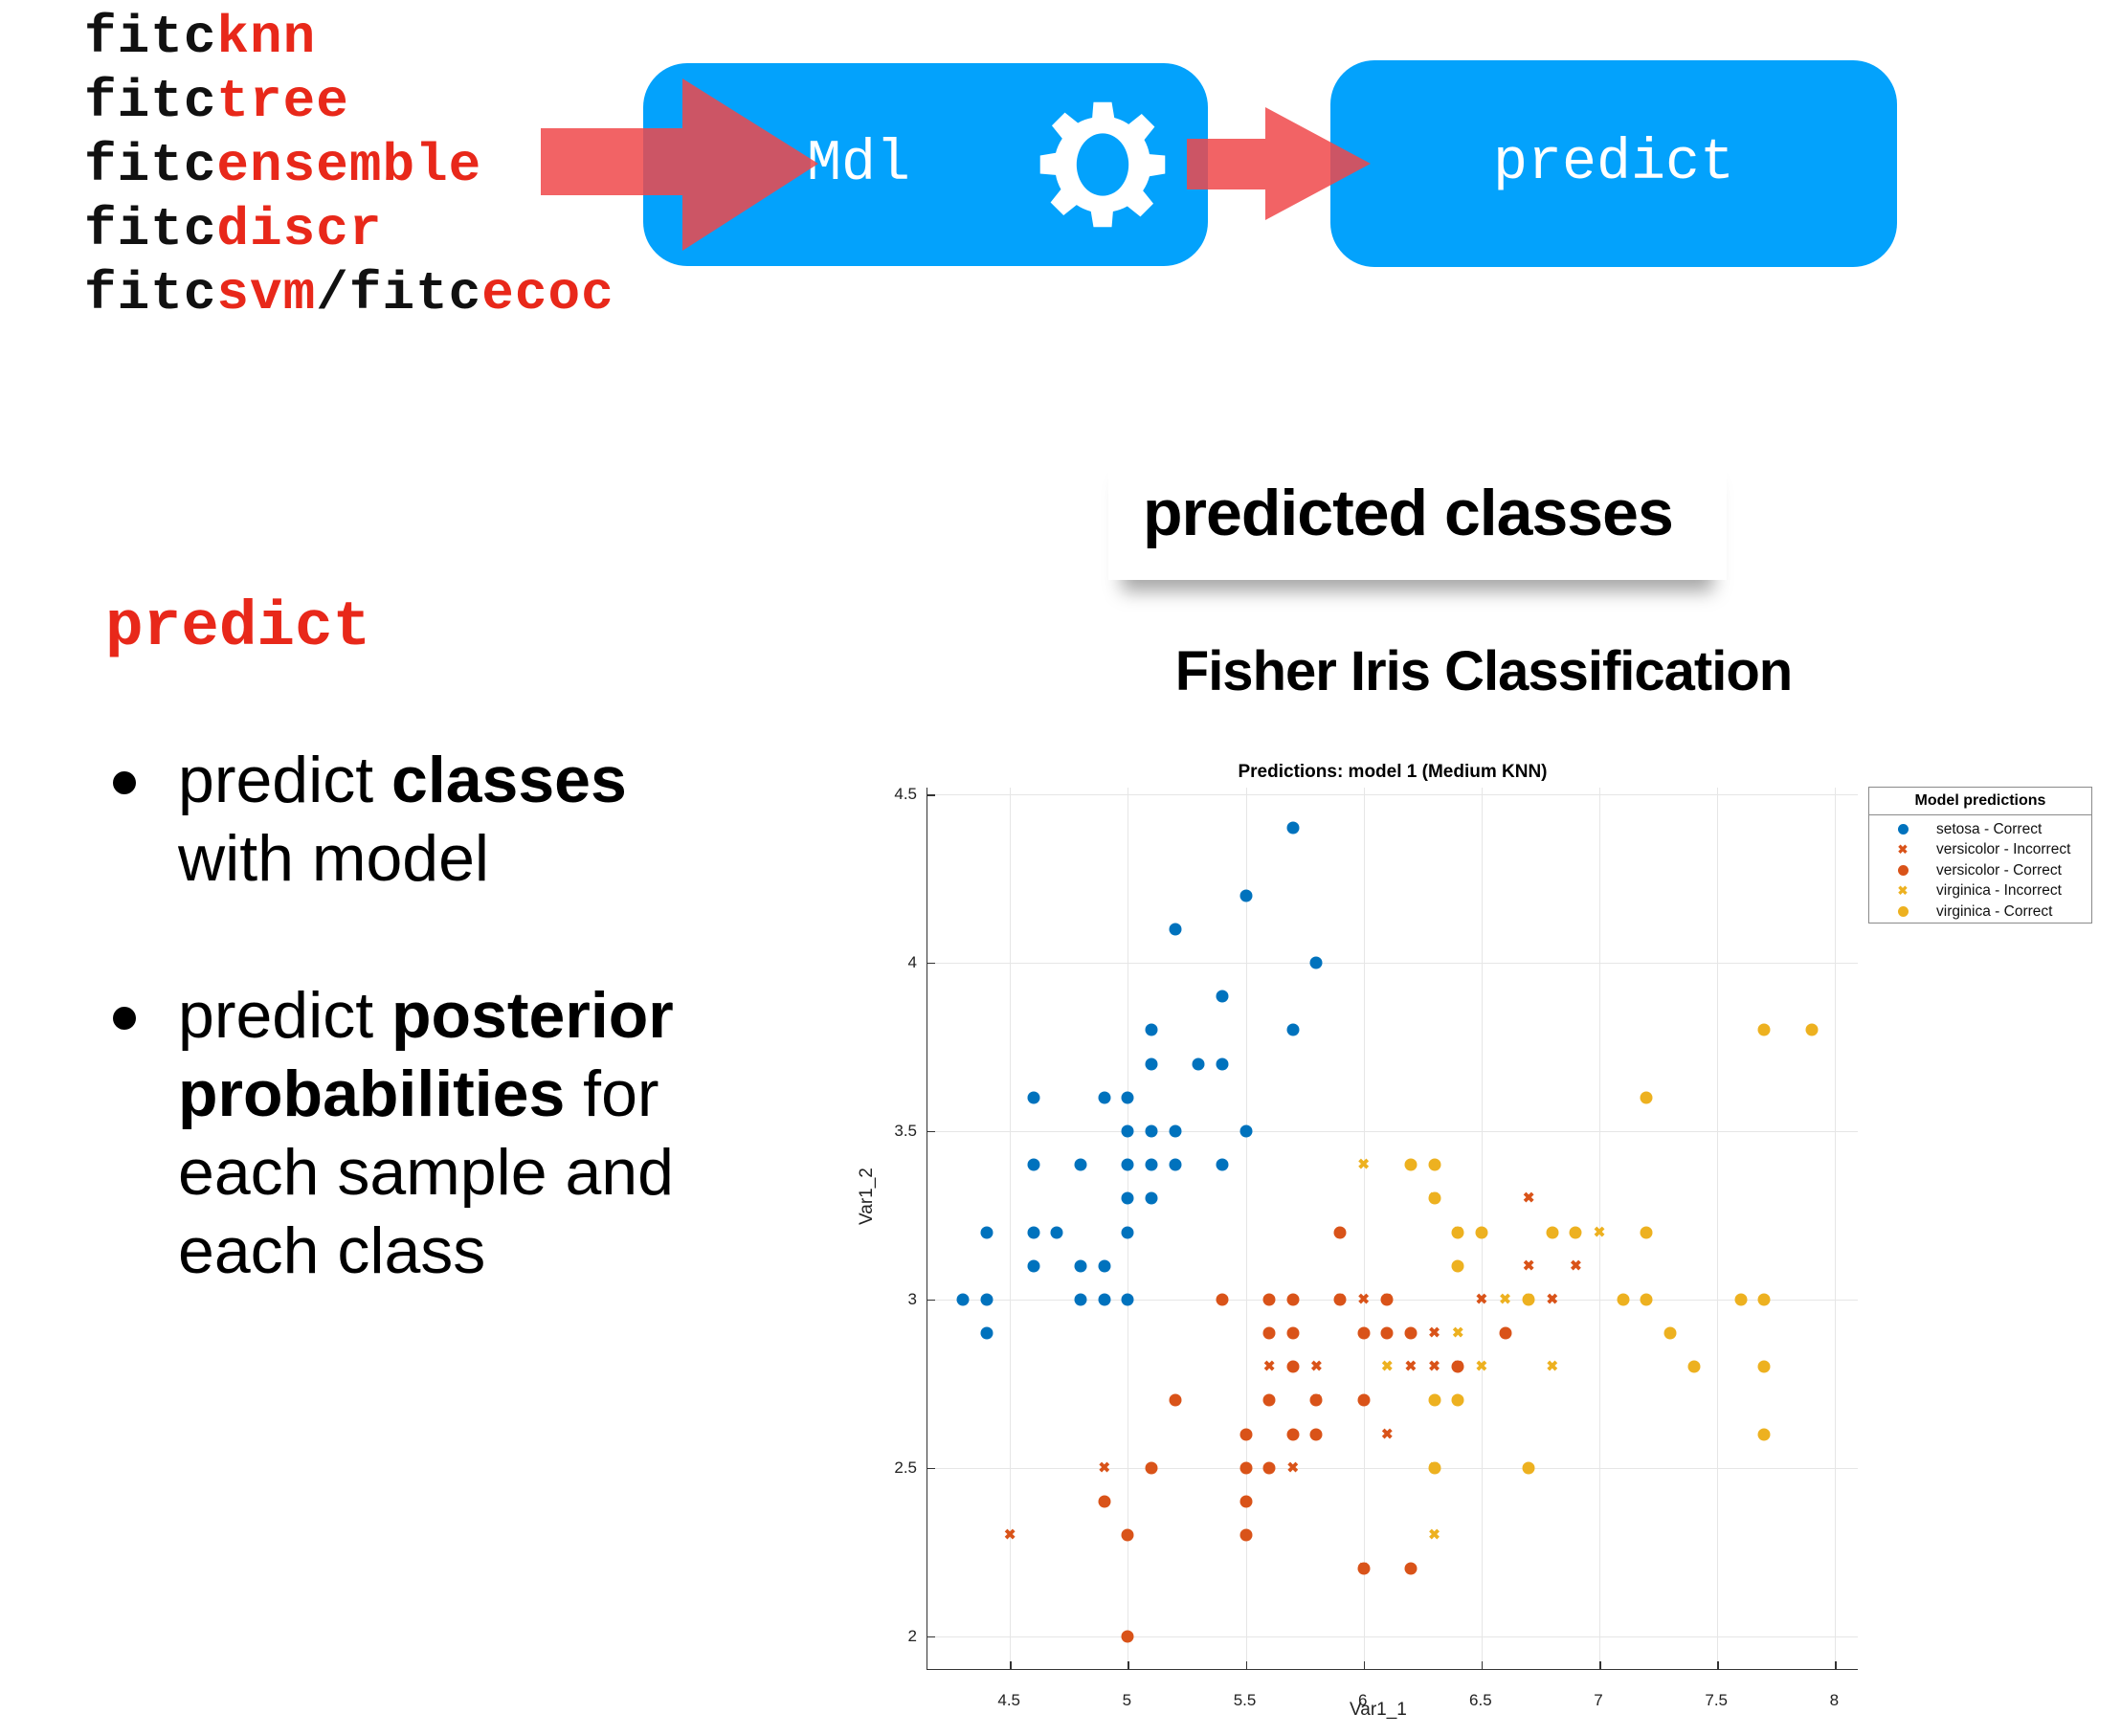 The width and height of the screenshot is (2121, 1736). Describe the element at coordinates (1598, 1700) in the screenshot. I see `x-tick-label: 7` at that location.